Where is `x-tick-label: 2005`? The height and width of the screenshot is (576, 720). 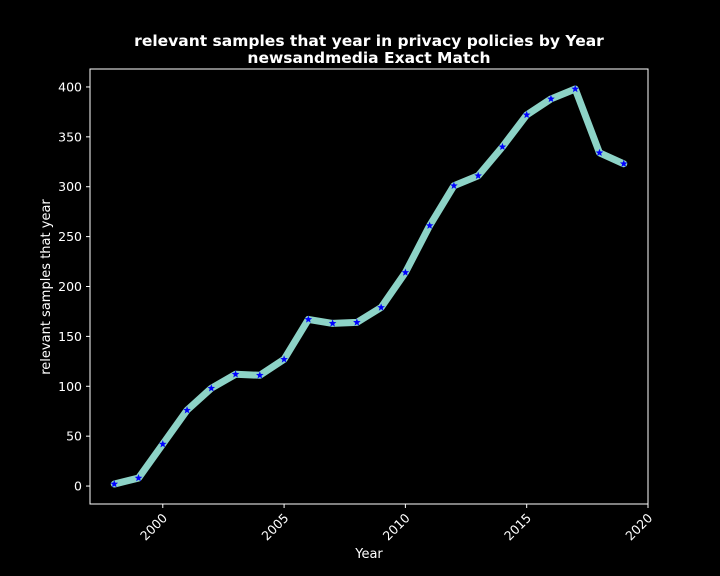
x-tick-label: 2005 is located at coordinates (274, 526).